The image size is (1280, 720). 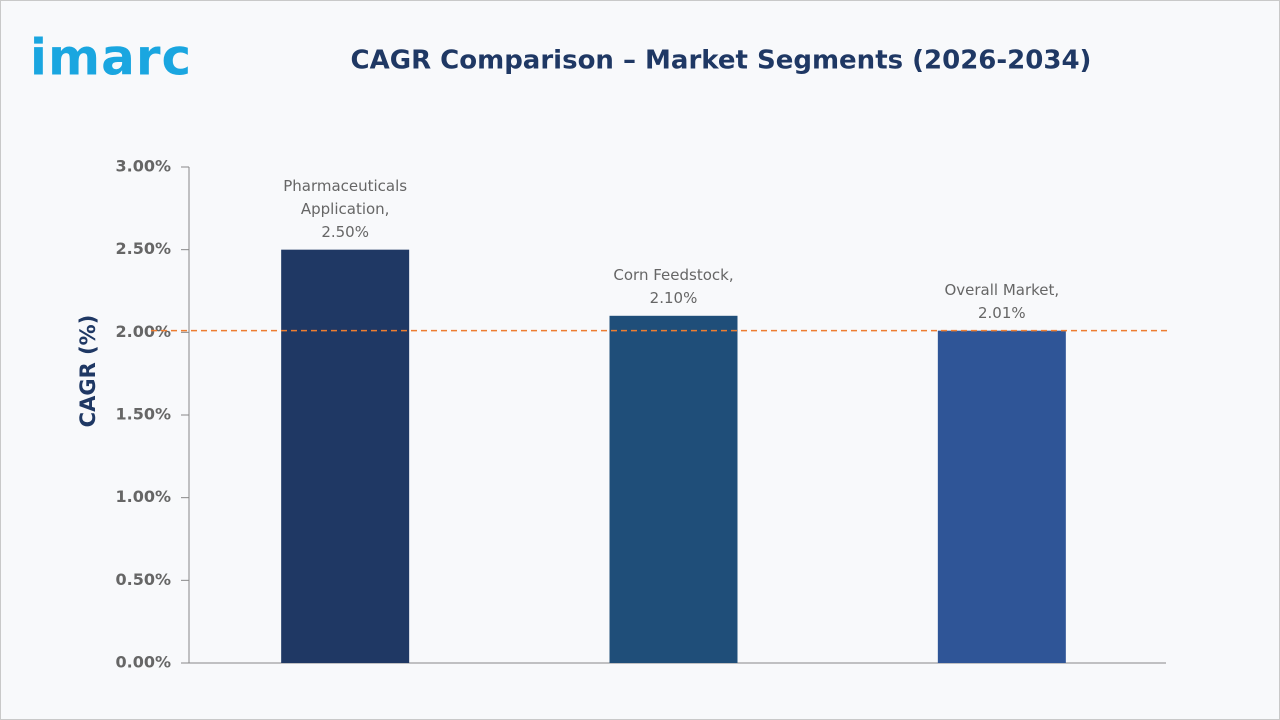 I want to click on y-tick-label: 0.50%, so click(x=143, y=579).